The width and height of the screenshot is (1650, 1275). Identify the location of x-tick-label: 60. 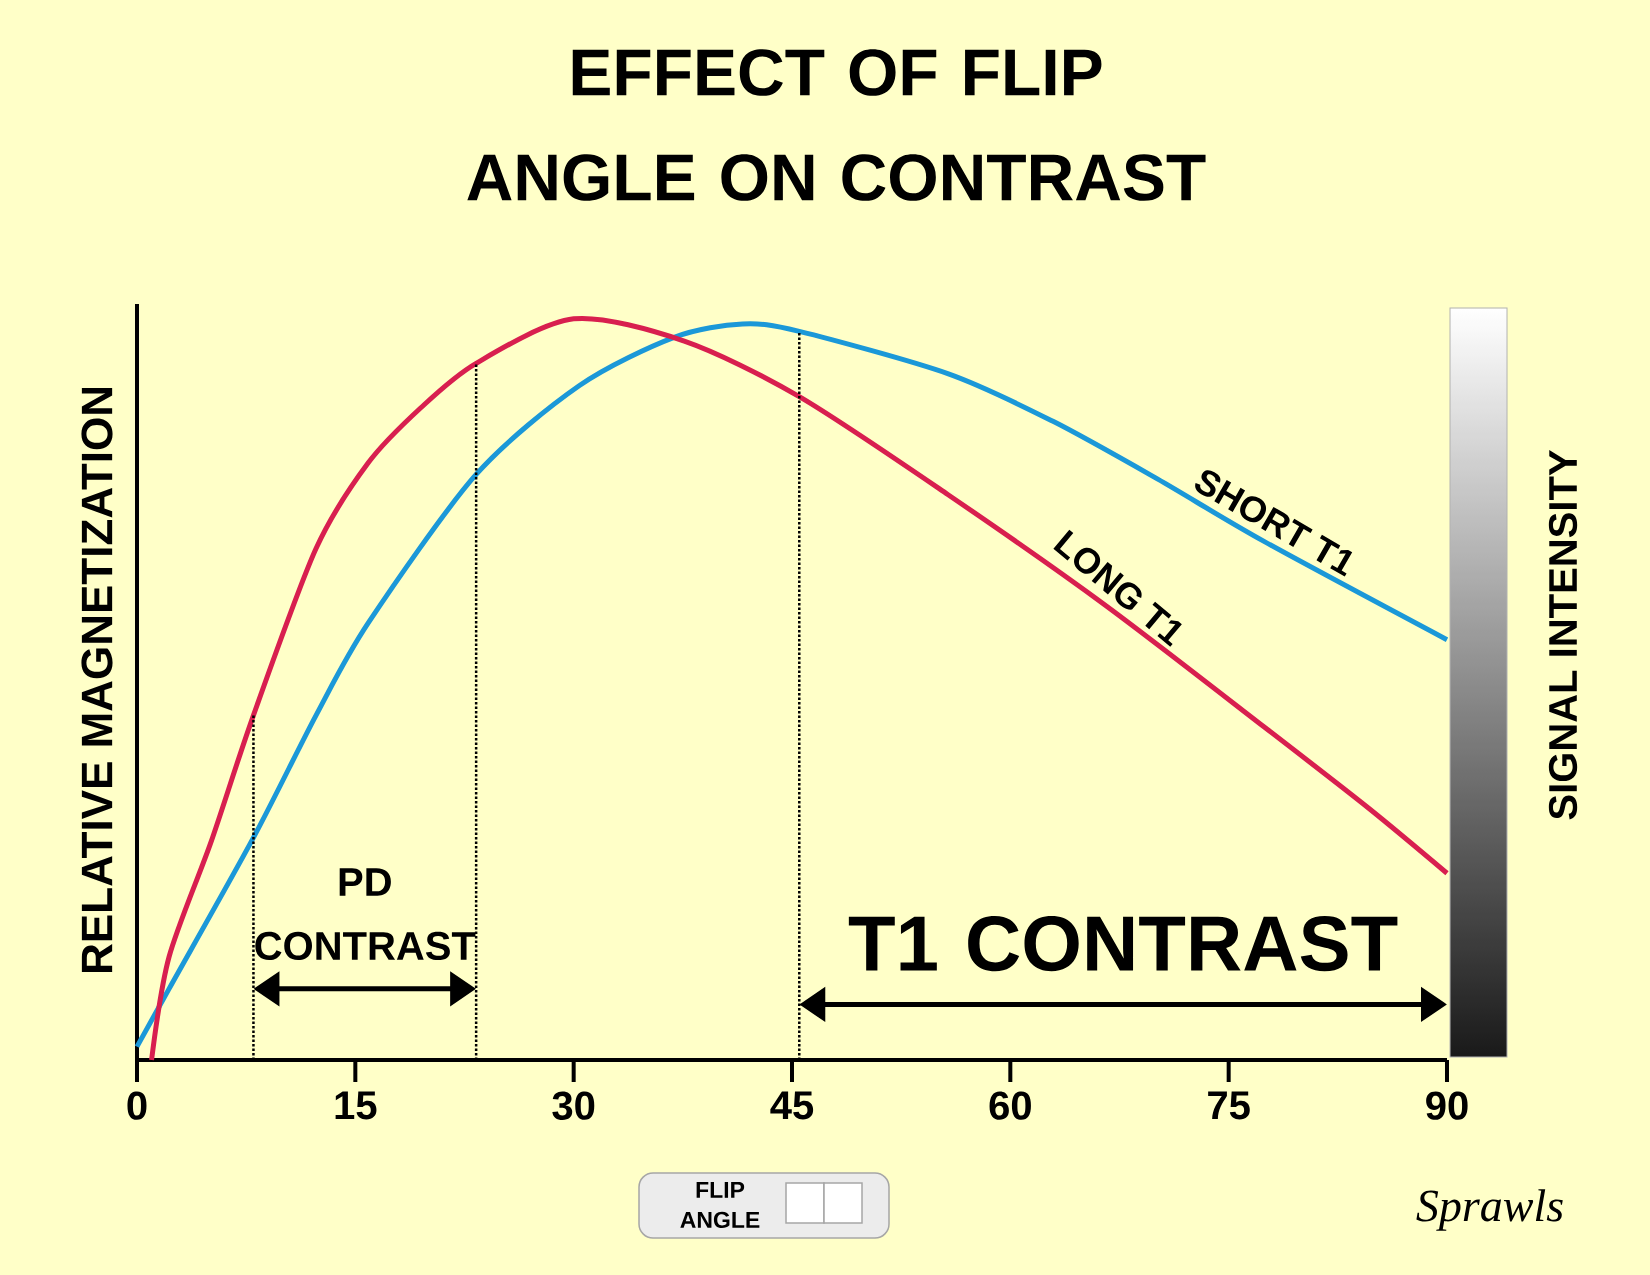
(1010, 1105).